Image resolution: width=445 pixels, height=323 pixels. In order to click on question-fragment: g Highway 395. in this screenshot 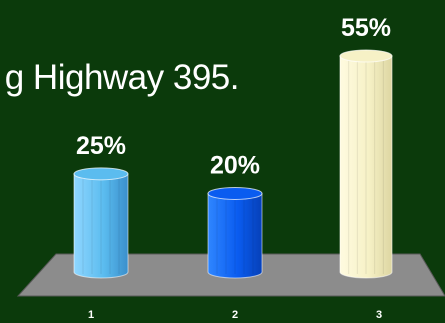, I will do `click(122, 77)`.